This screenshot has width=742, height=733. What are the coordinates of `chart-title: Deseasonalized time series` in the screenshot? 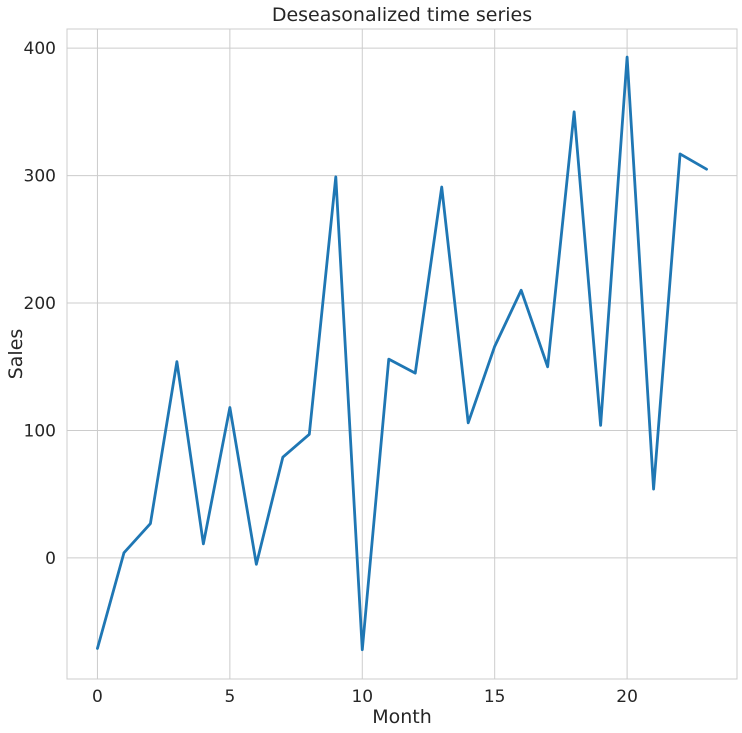 It's located at (402, 15).